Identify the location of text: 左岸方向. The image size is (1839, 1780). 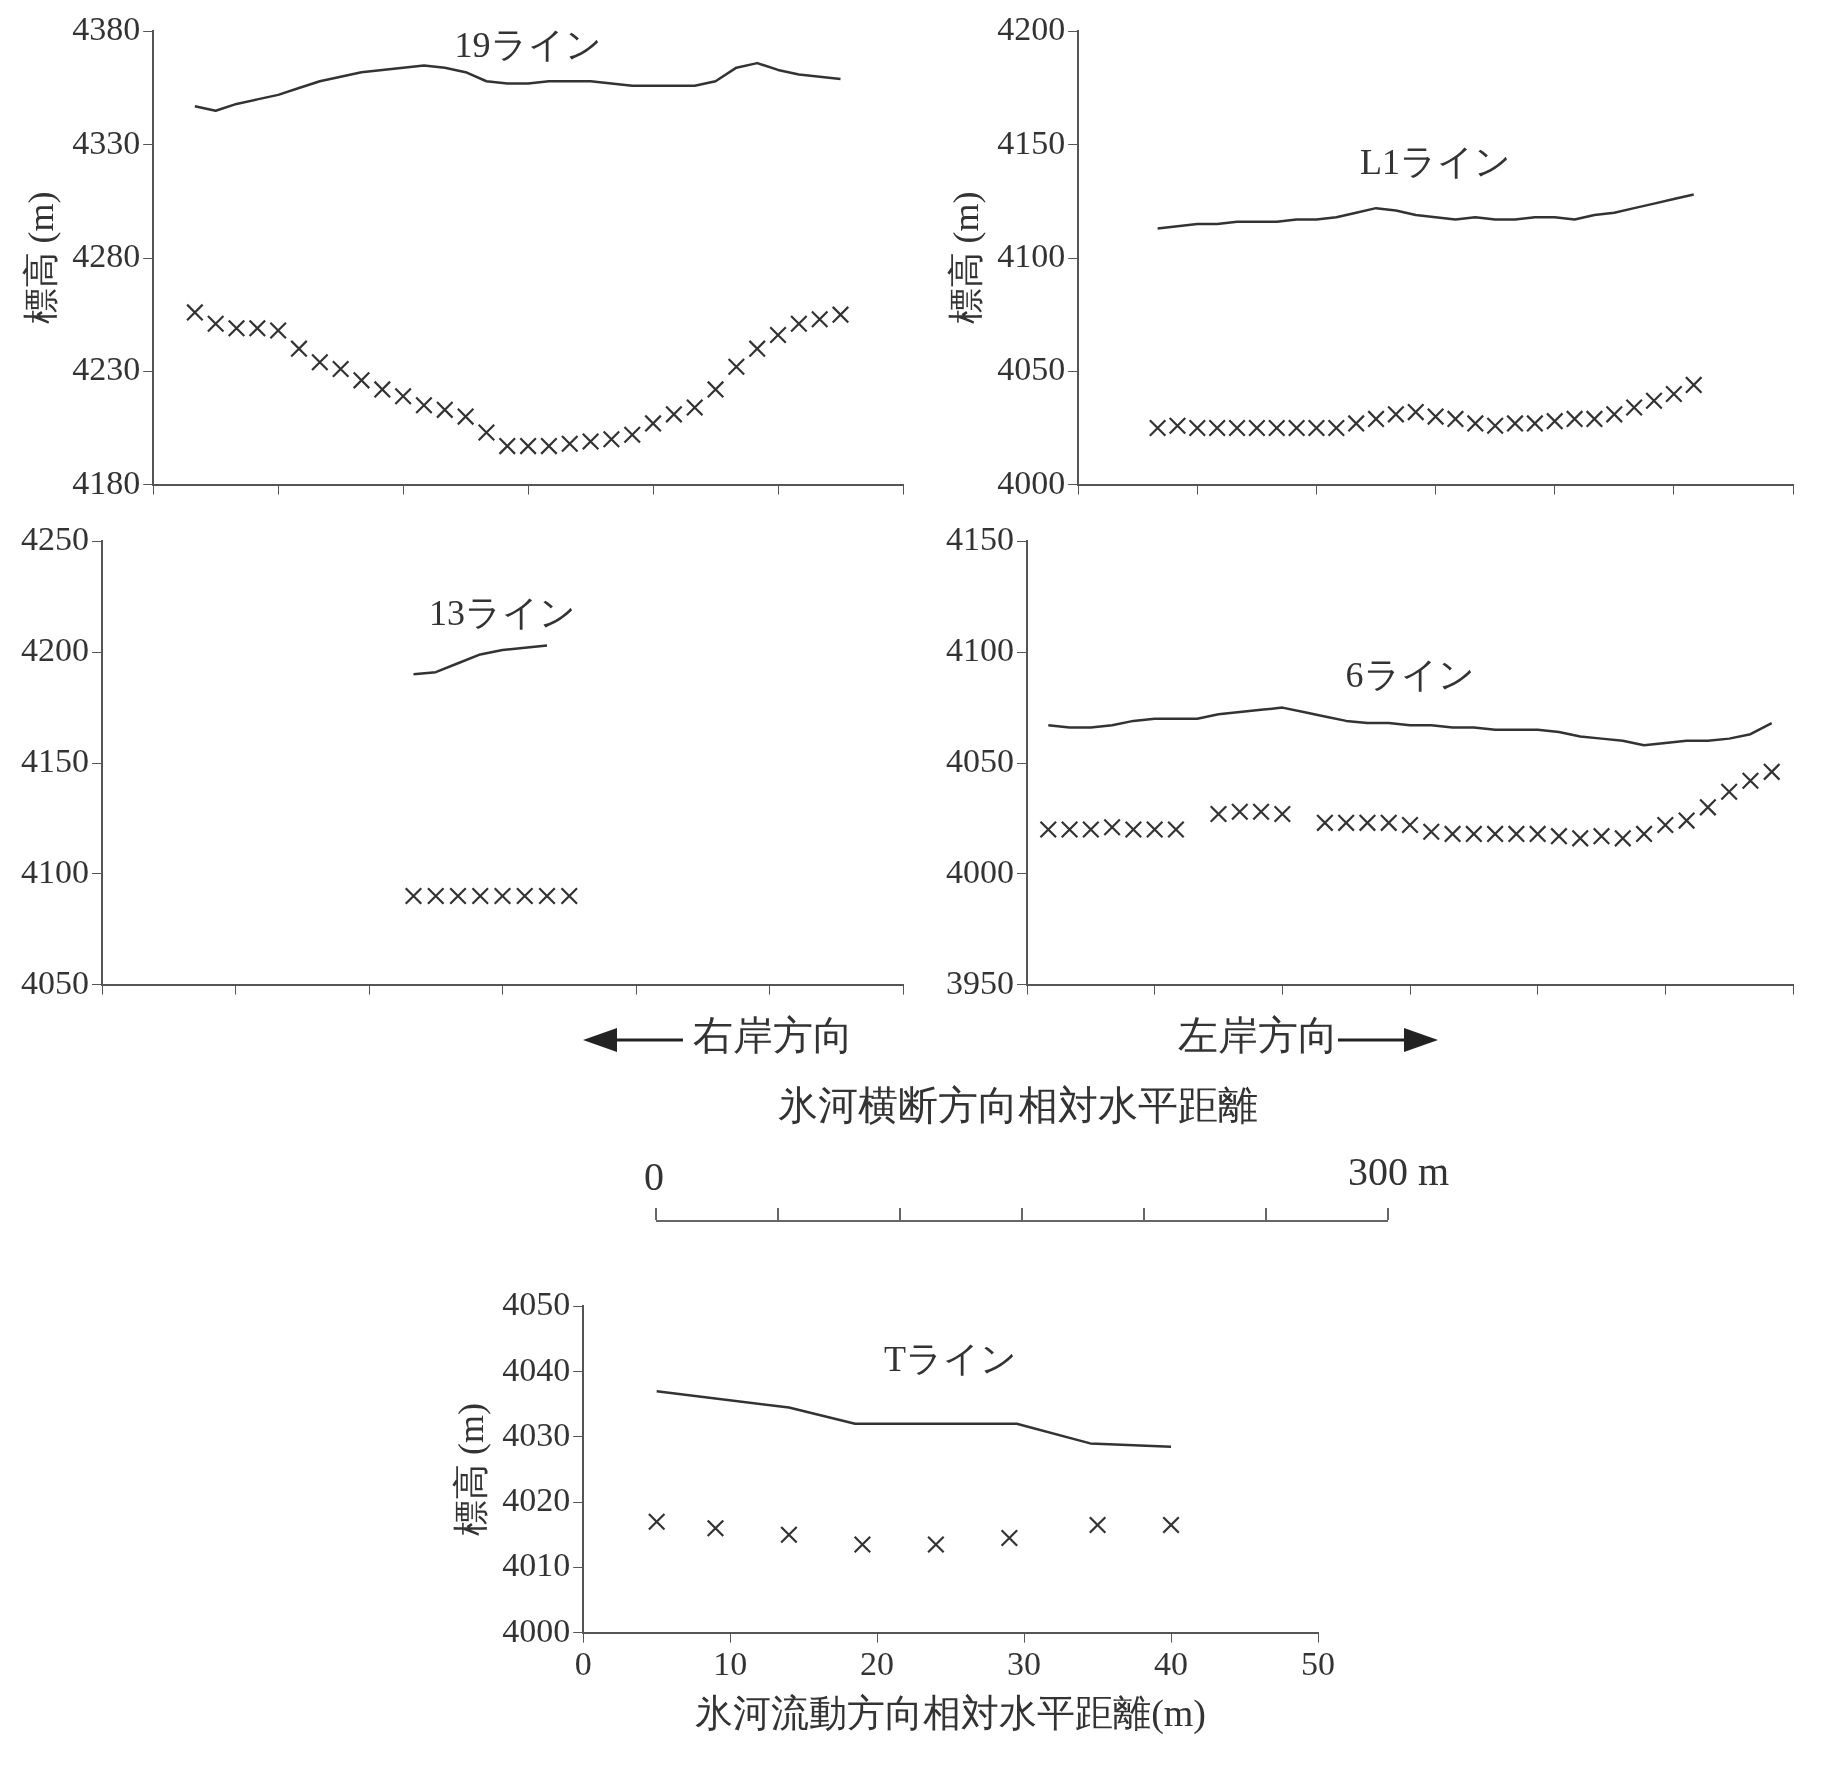
(1258, 1035).